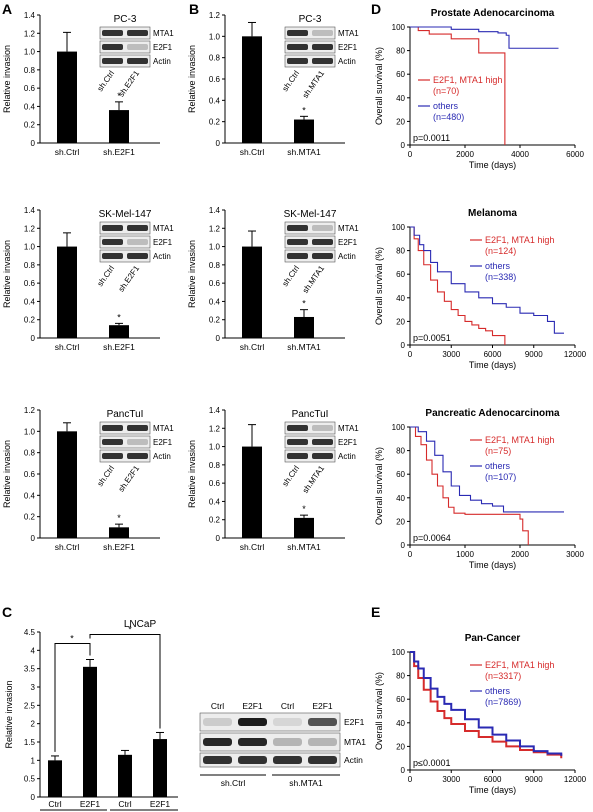  Describe the element at coordinates (7, 9) in the screenshot. I see `panel-letter-a: A` at that location.